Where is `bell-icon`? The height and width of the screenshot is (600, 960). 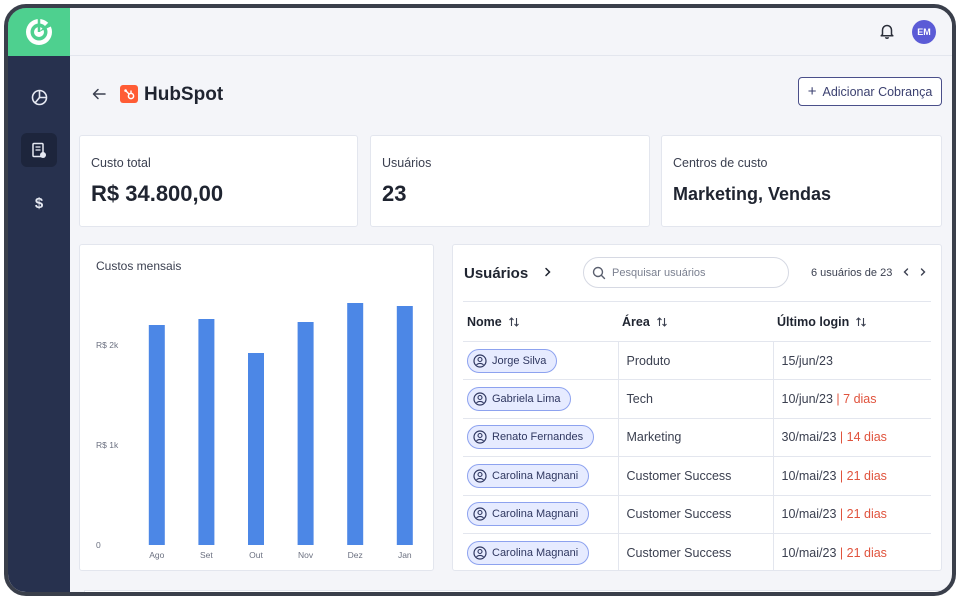
bell-icon is located at coordinates (887, 31).